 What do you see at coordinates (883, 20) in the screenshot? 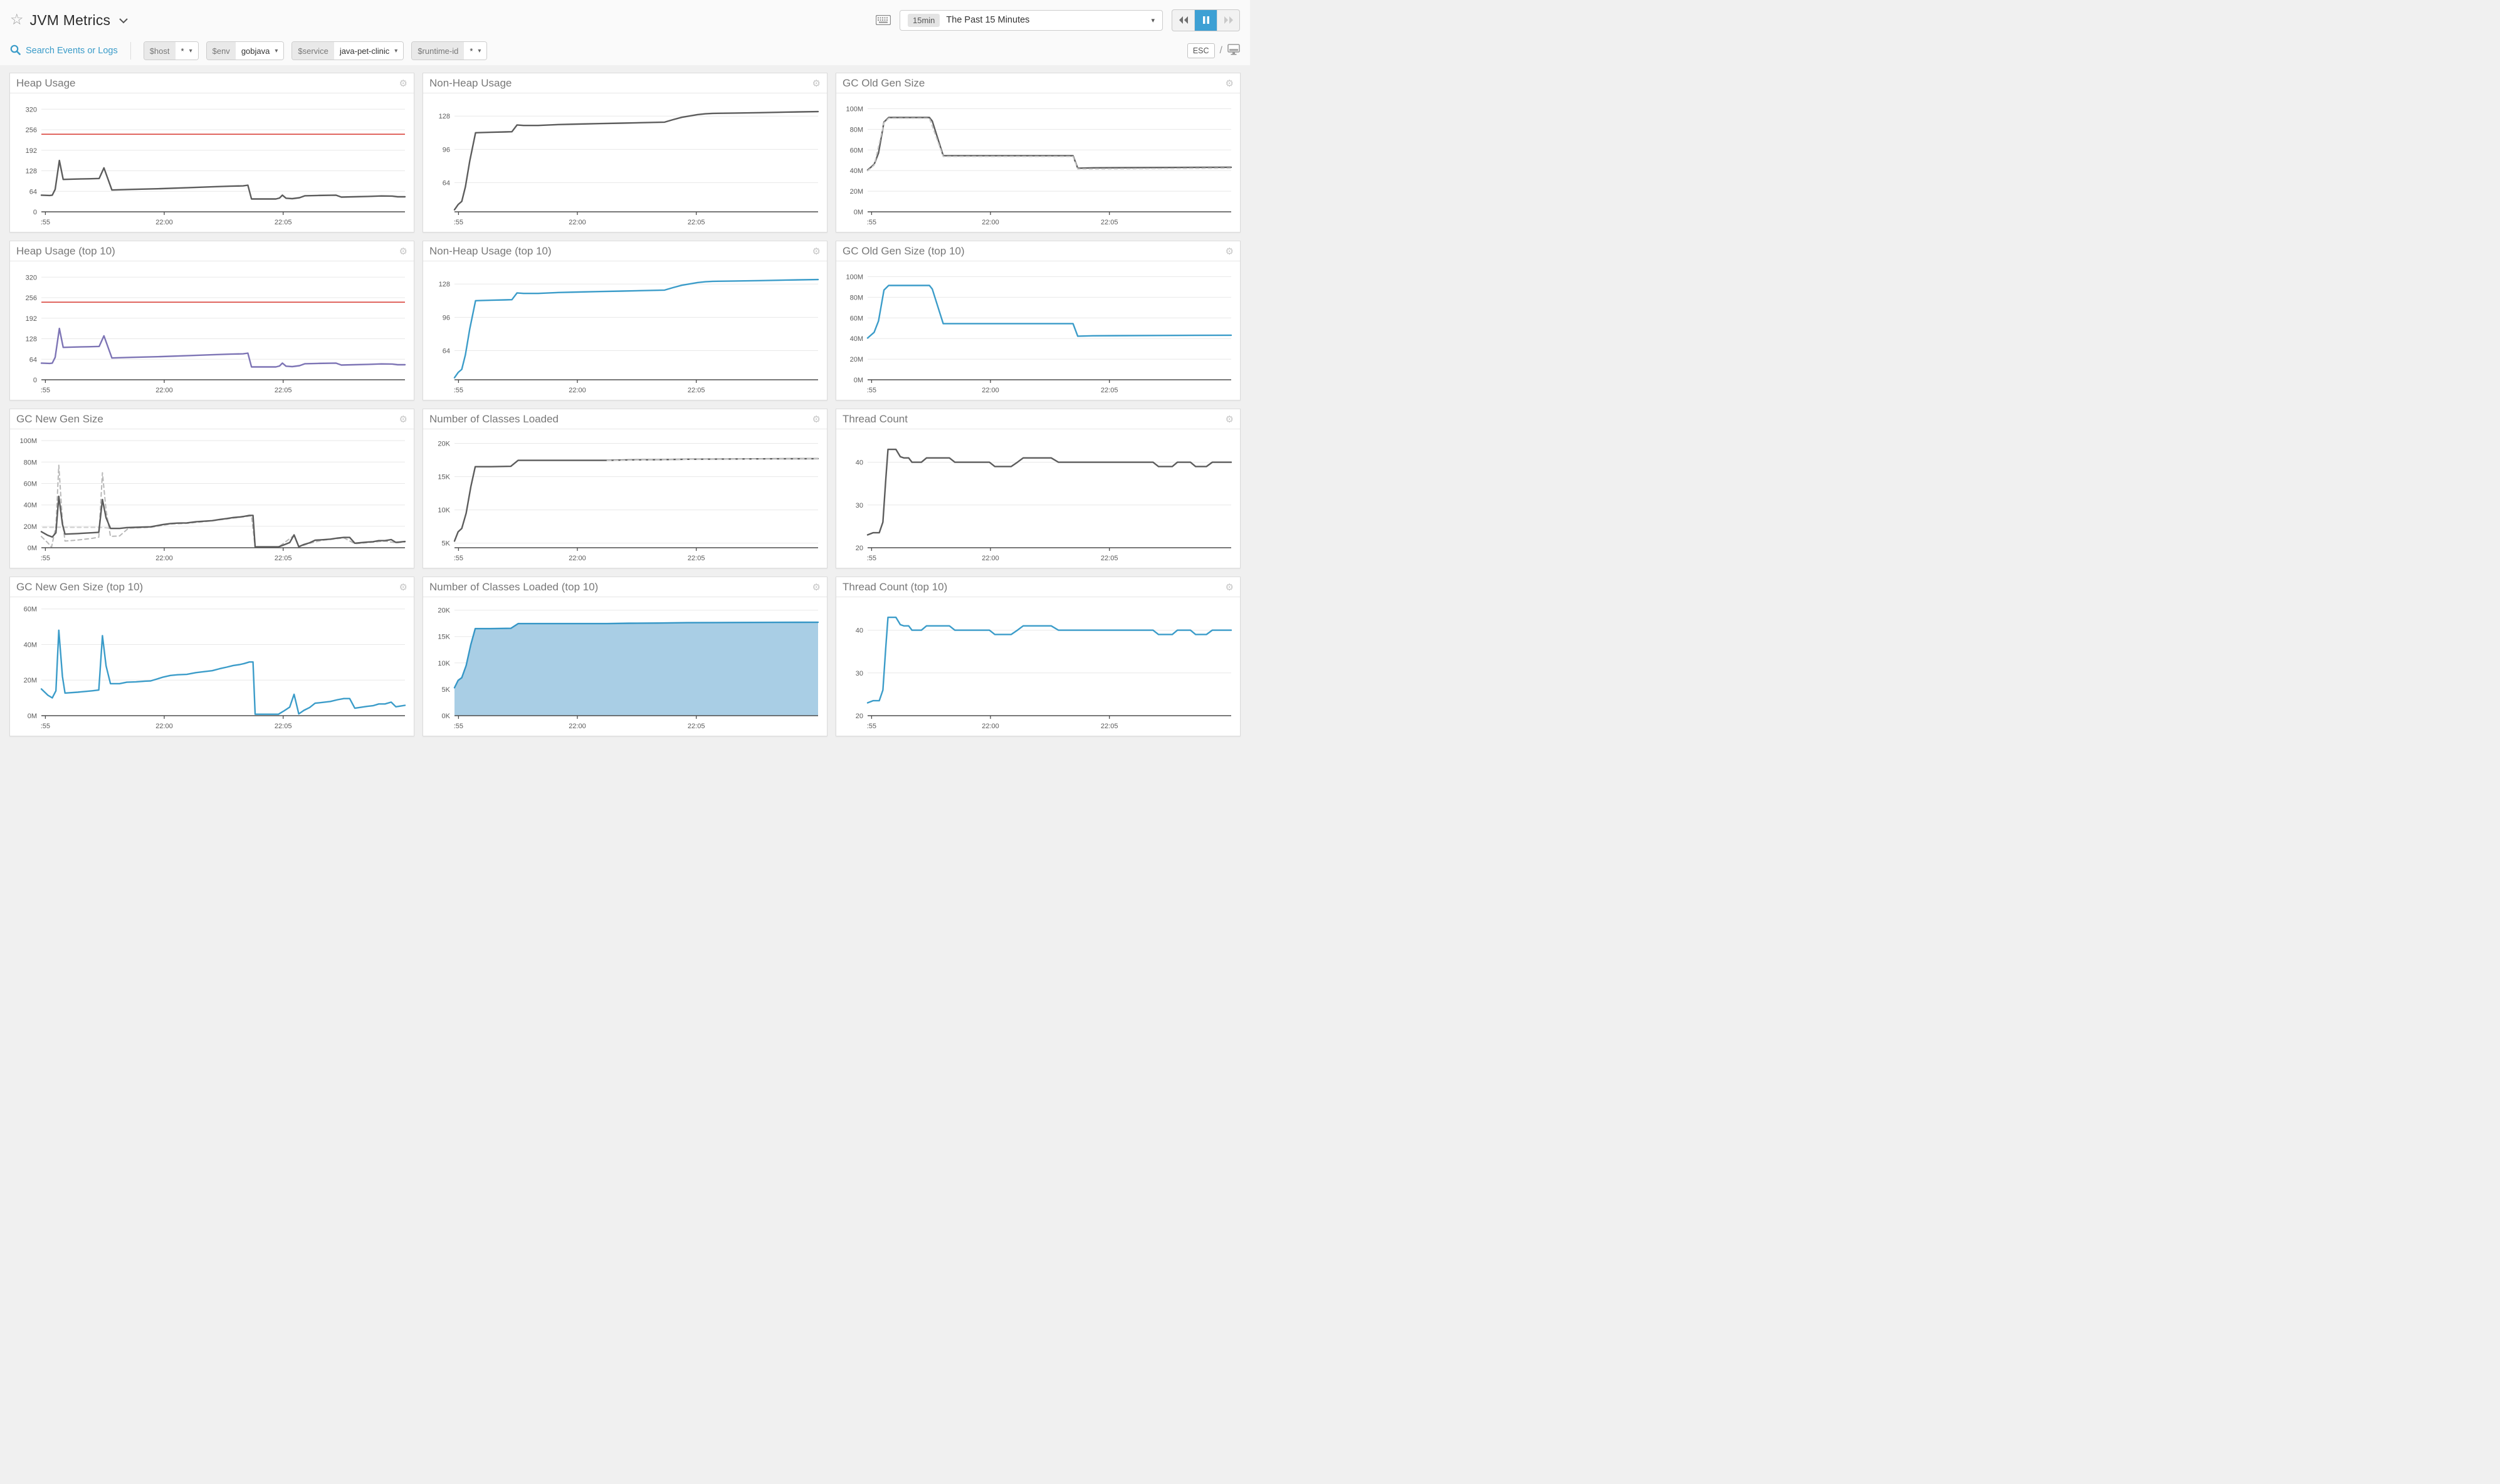
I see `keyboard-icon` at bounding box center [883, 20].